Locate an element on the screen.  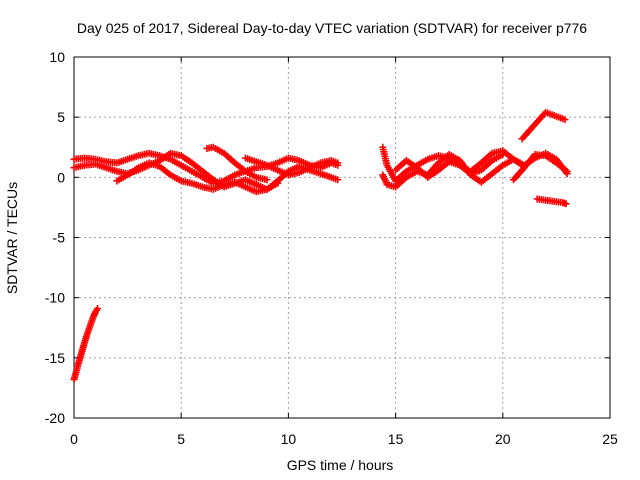
y-tick-label: 10 is located at coordinates (57, 57).